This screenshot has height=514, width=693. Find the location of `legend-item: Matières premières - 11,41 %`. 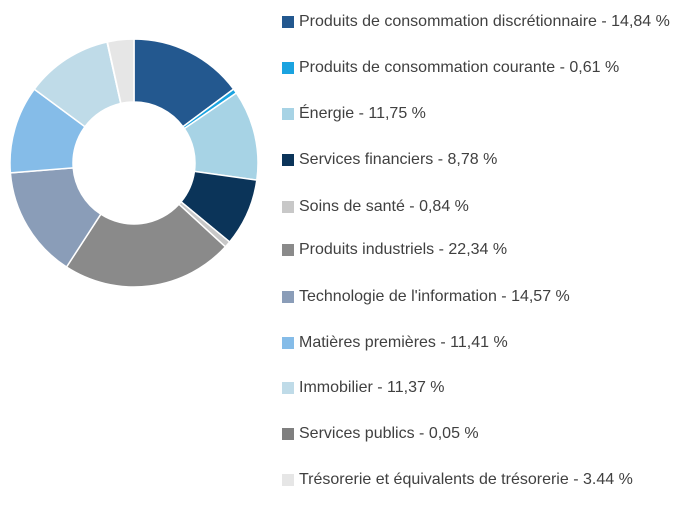

legend-item: Matières premières - 11,41 % is located at coordinates (484, 343).